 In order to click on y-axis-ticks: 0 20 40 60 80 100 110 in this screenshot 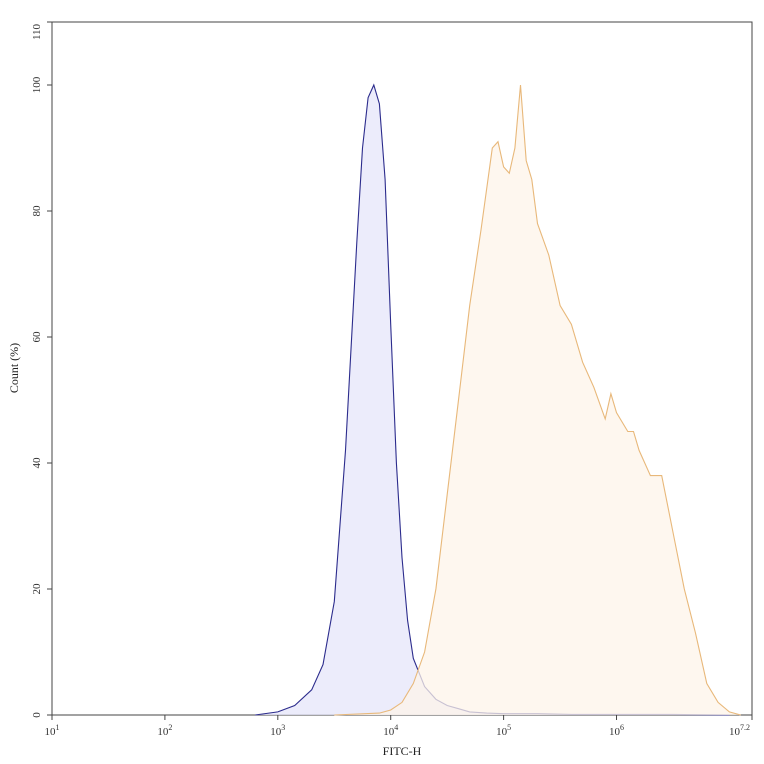, I will do `click(41, 369)`.